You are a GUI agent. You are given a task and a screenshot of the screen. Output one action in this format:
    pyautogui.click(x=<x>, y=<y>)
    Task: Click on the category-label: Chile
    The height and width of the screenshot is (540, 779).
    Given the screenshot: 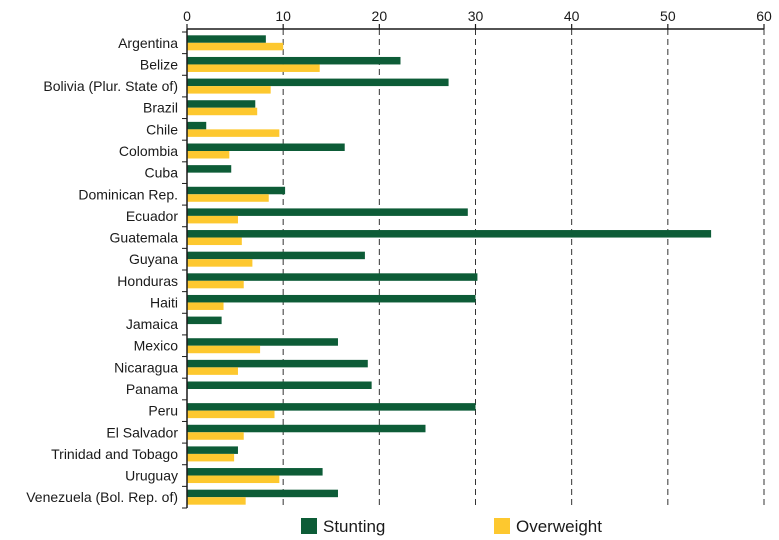 What is the action you would take?
    pyautogui.click(x=162, y=129)
    